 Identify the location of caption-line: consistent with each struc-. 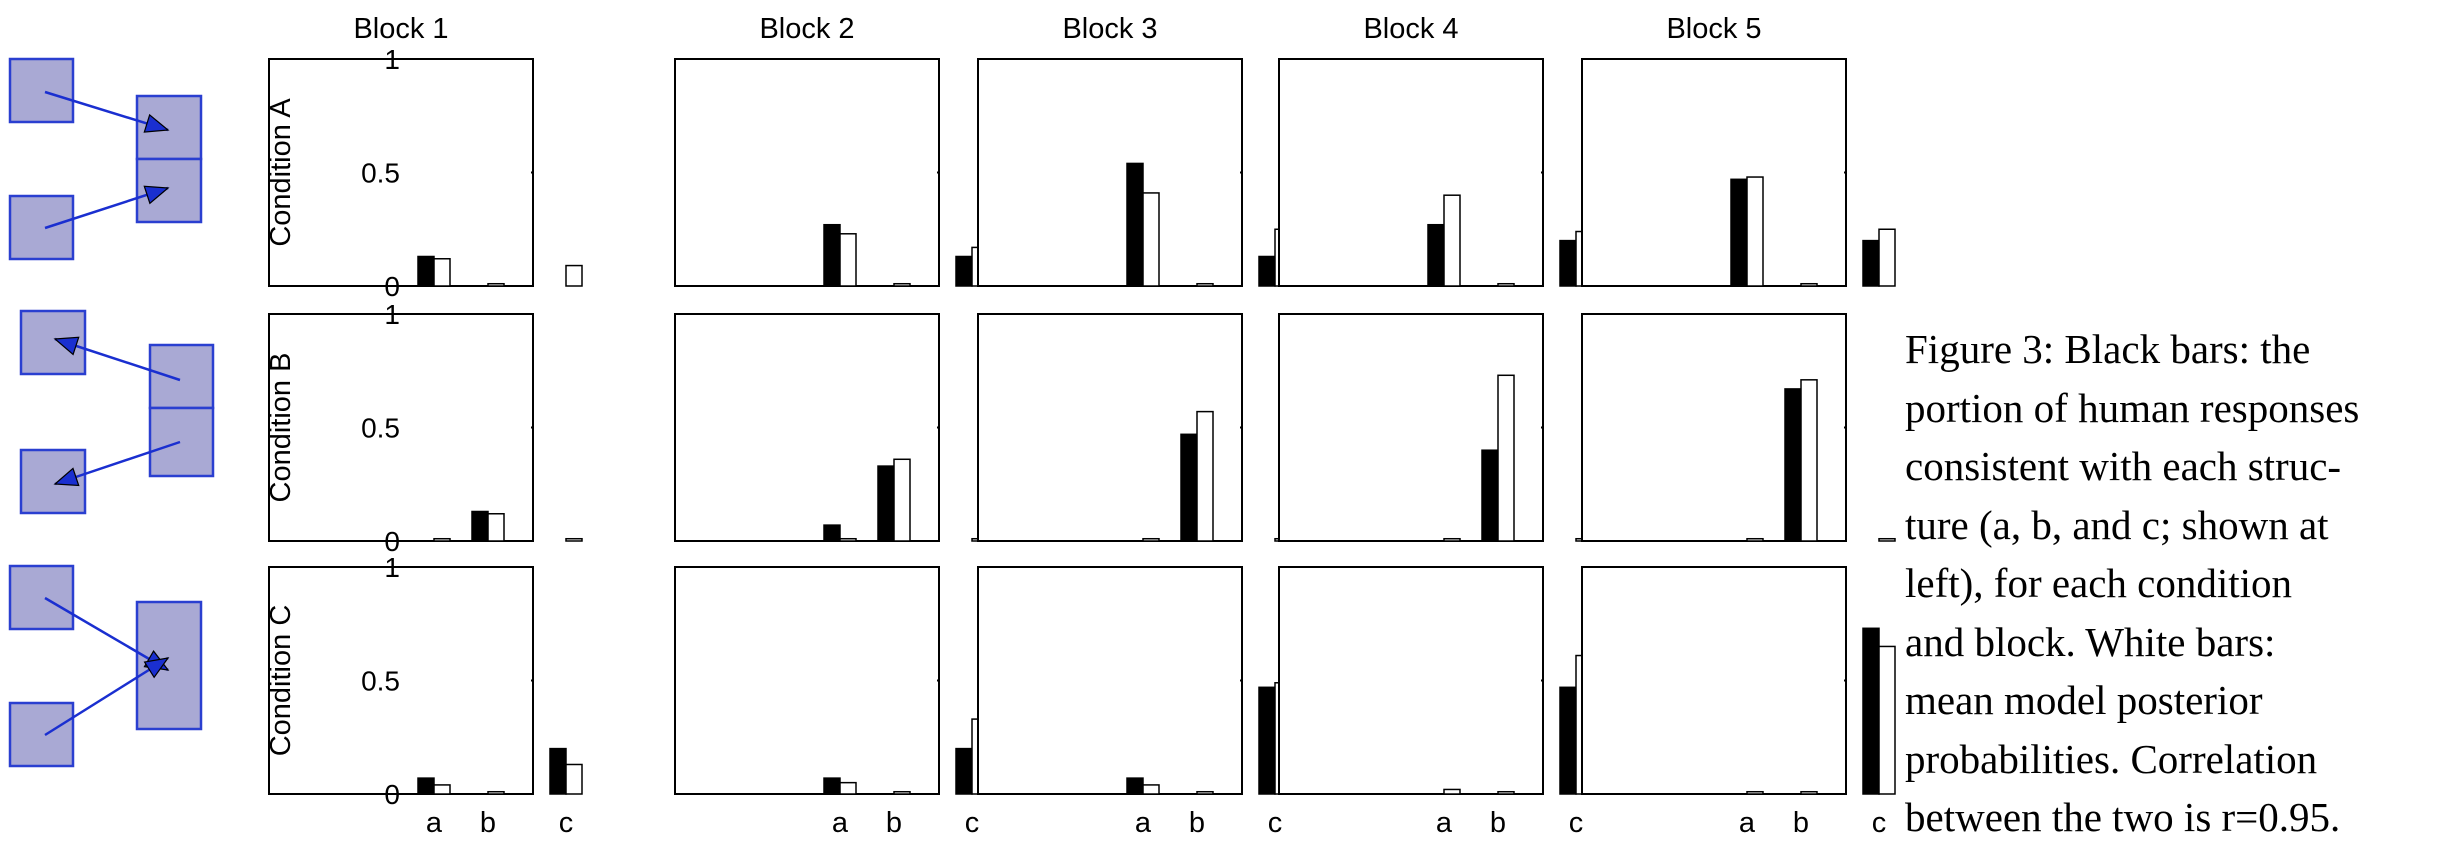
(2123, 466).